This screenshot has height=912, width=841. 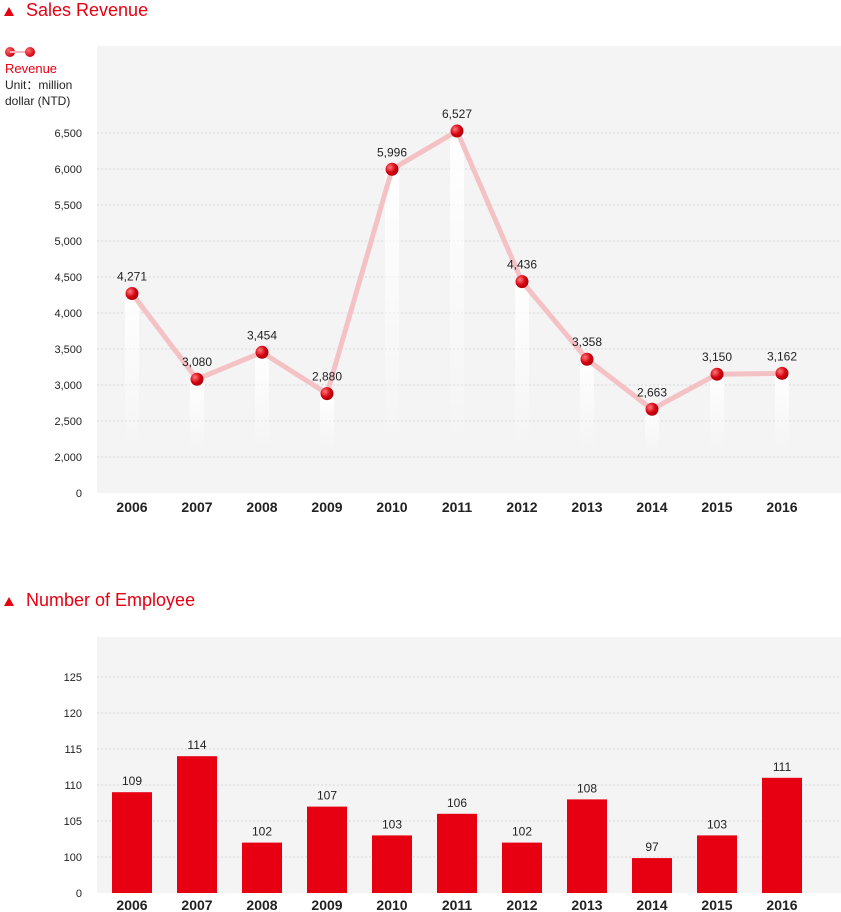 I want to click on y-tick-label: 0, so click(x=79, y=894).